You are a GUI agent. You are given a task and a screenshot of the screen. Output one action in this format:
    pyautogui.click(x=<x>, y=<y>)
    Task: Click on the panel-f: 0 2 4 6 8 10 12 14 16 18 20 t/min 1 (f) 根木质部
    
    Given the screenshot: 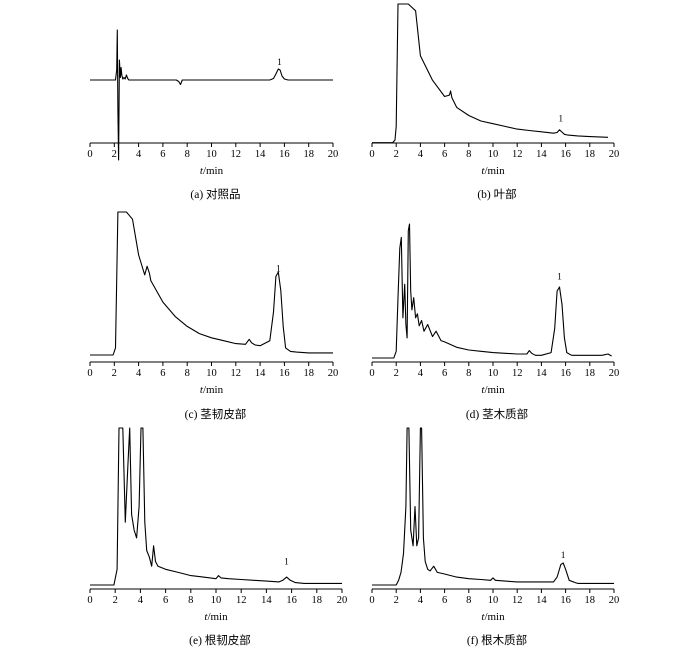 What is the action you would take?
    pyautogui.click(x=494, y=537)
    